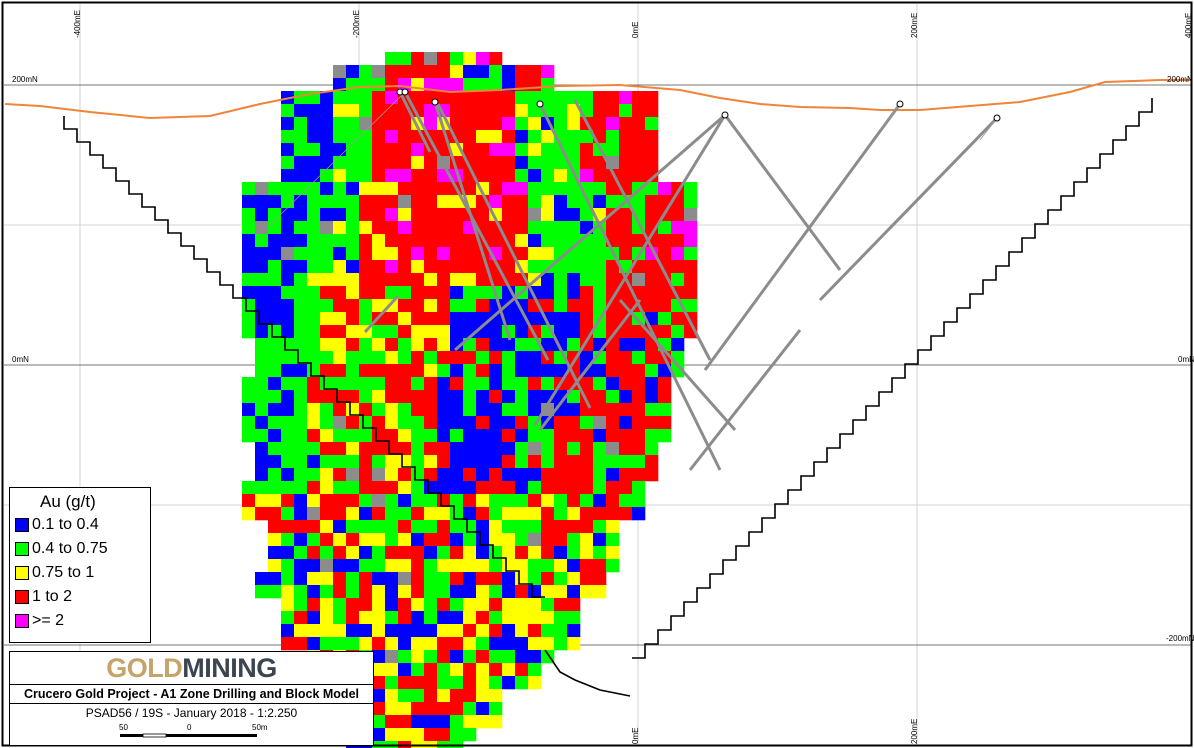 This screenshot has width=1194, height=748. I want to click on drillhole-trace, so click(642, 230).